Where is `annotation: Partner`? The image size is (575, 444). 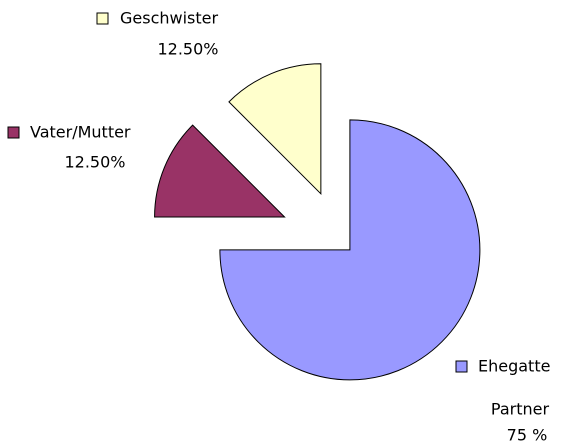
annotation: Partner is located at coordinates (520, 409).